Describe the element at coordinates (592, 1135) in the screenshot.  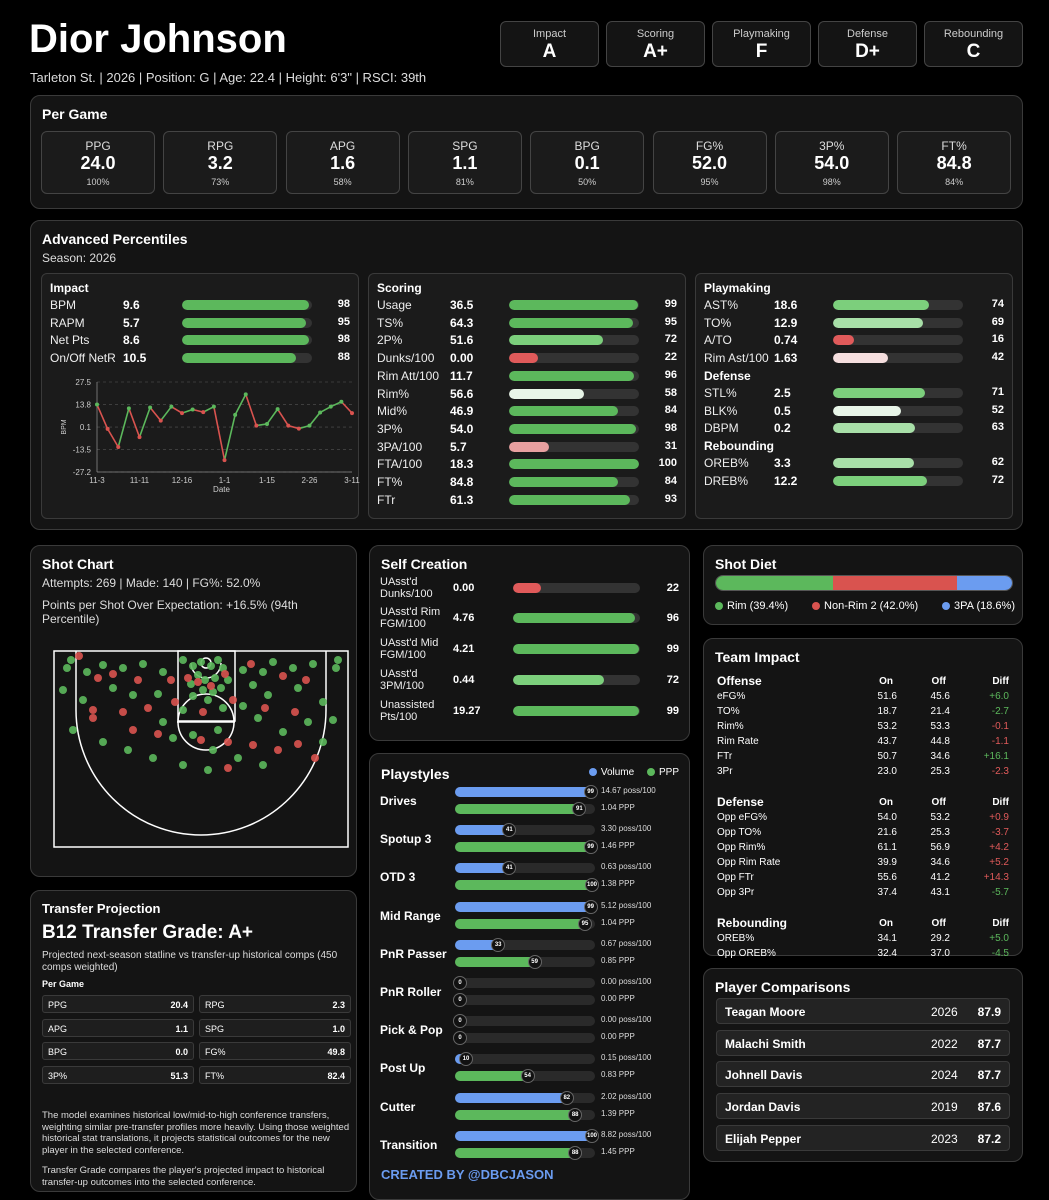
I see `volume-percentile-badge: 100` at that location.